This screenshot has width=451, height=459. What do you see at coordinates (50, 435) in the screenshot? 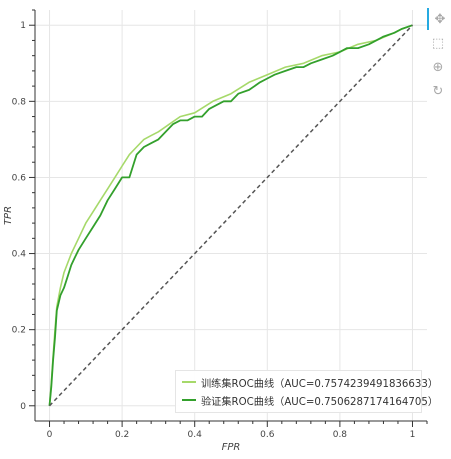
I see `x-tick-label: 0` at bounding box center [50, 435].